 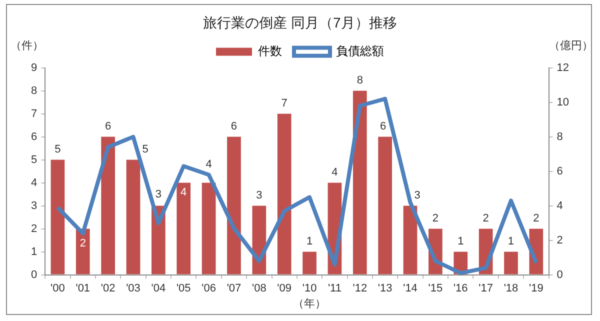 What do you see at coordinates (435, 288) in the screenshot?
I see `x-tick-label: '15` at bounding box center [435, 288].